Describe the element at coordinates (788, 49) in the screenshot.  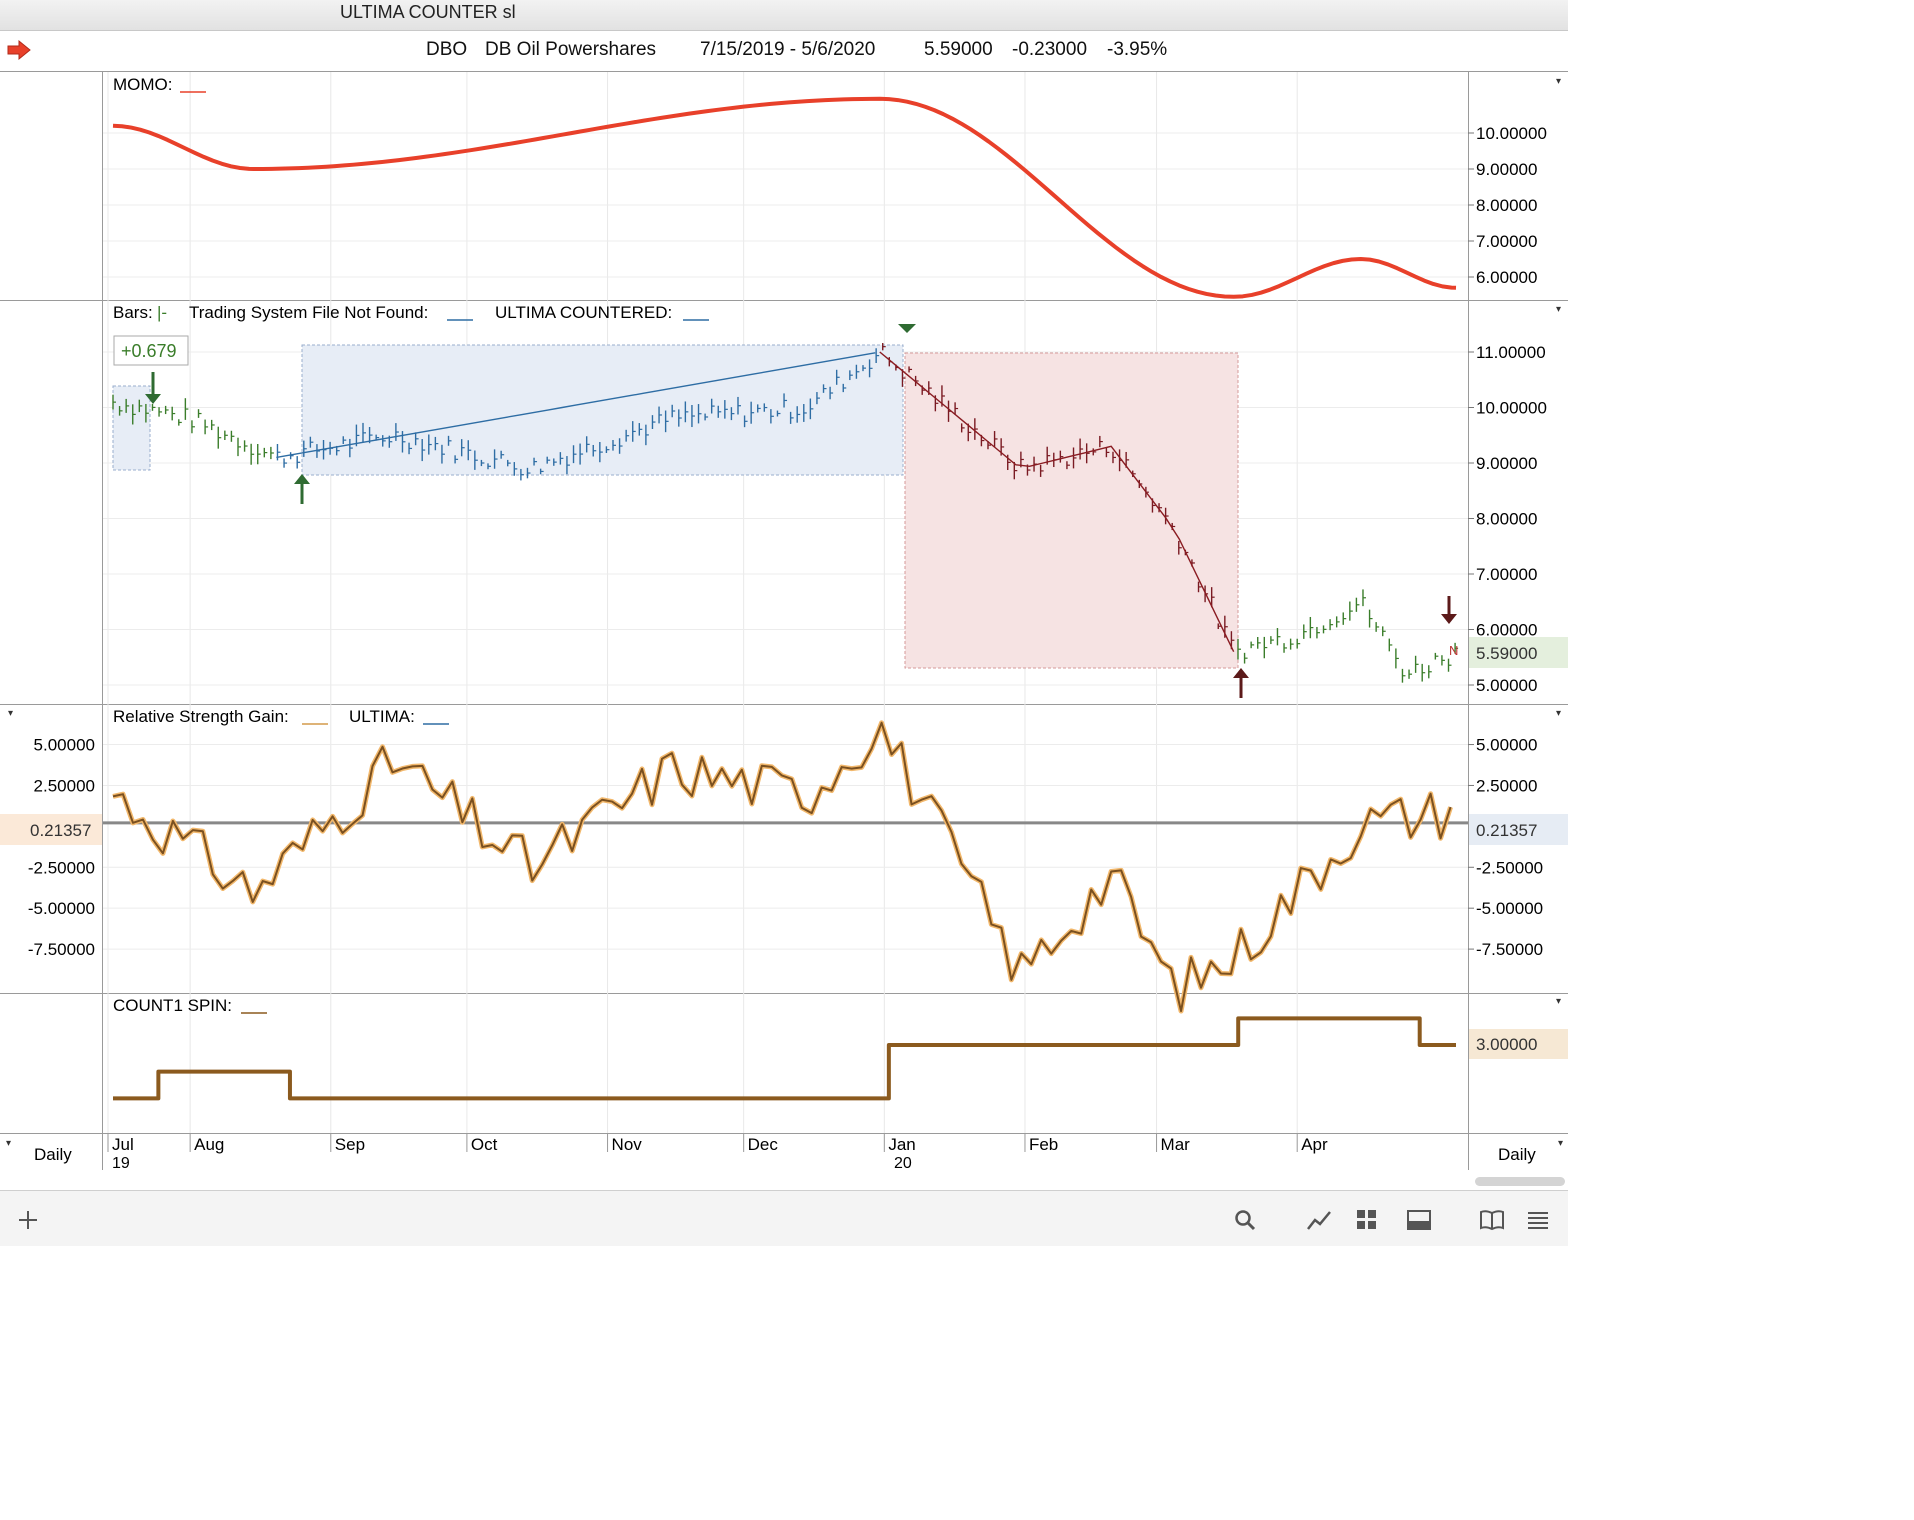
I see `date-range: 7/15/2019 - 5/6/2020` at that location.